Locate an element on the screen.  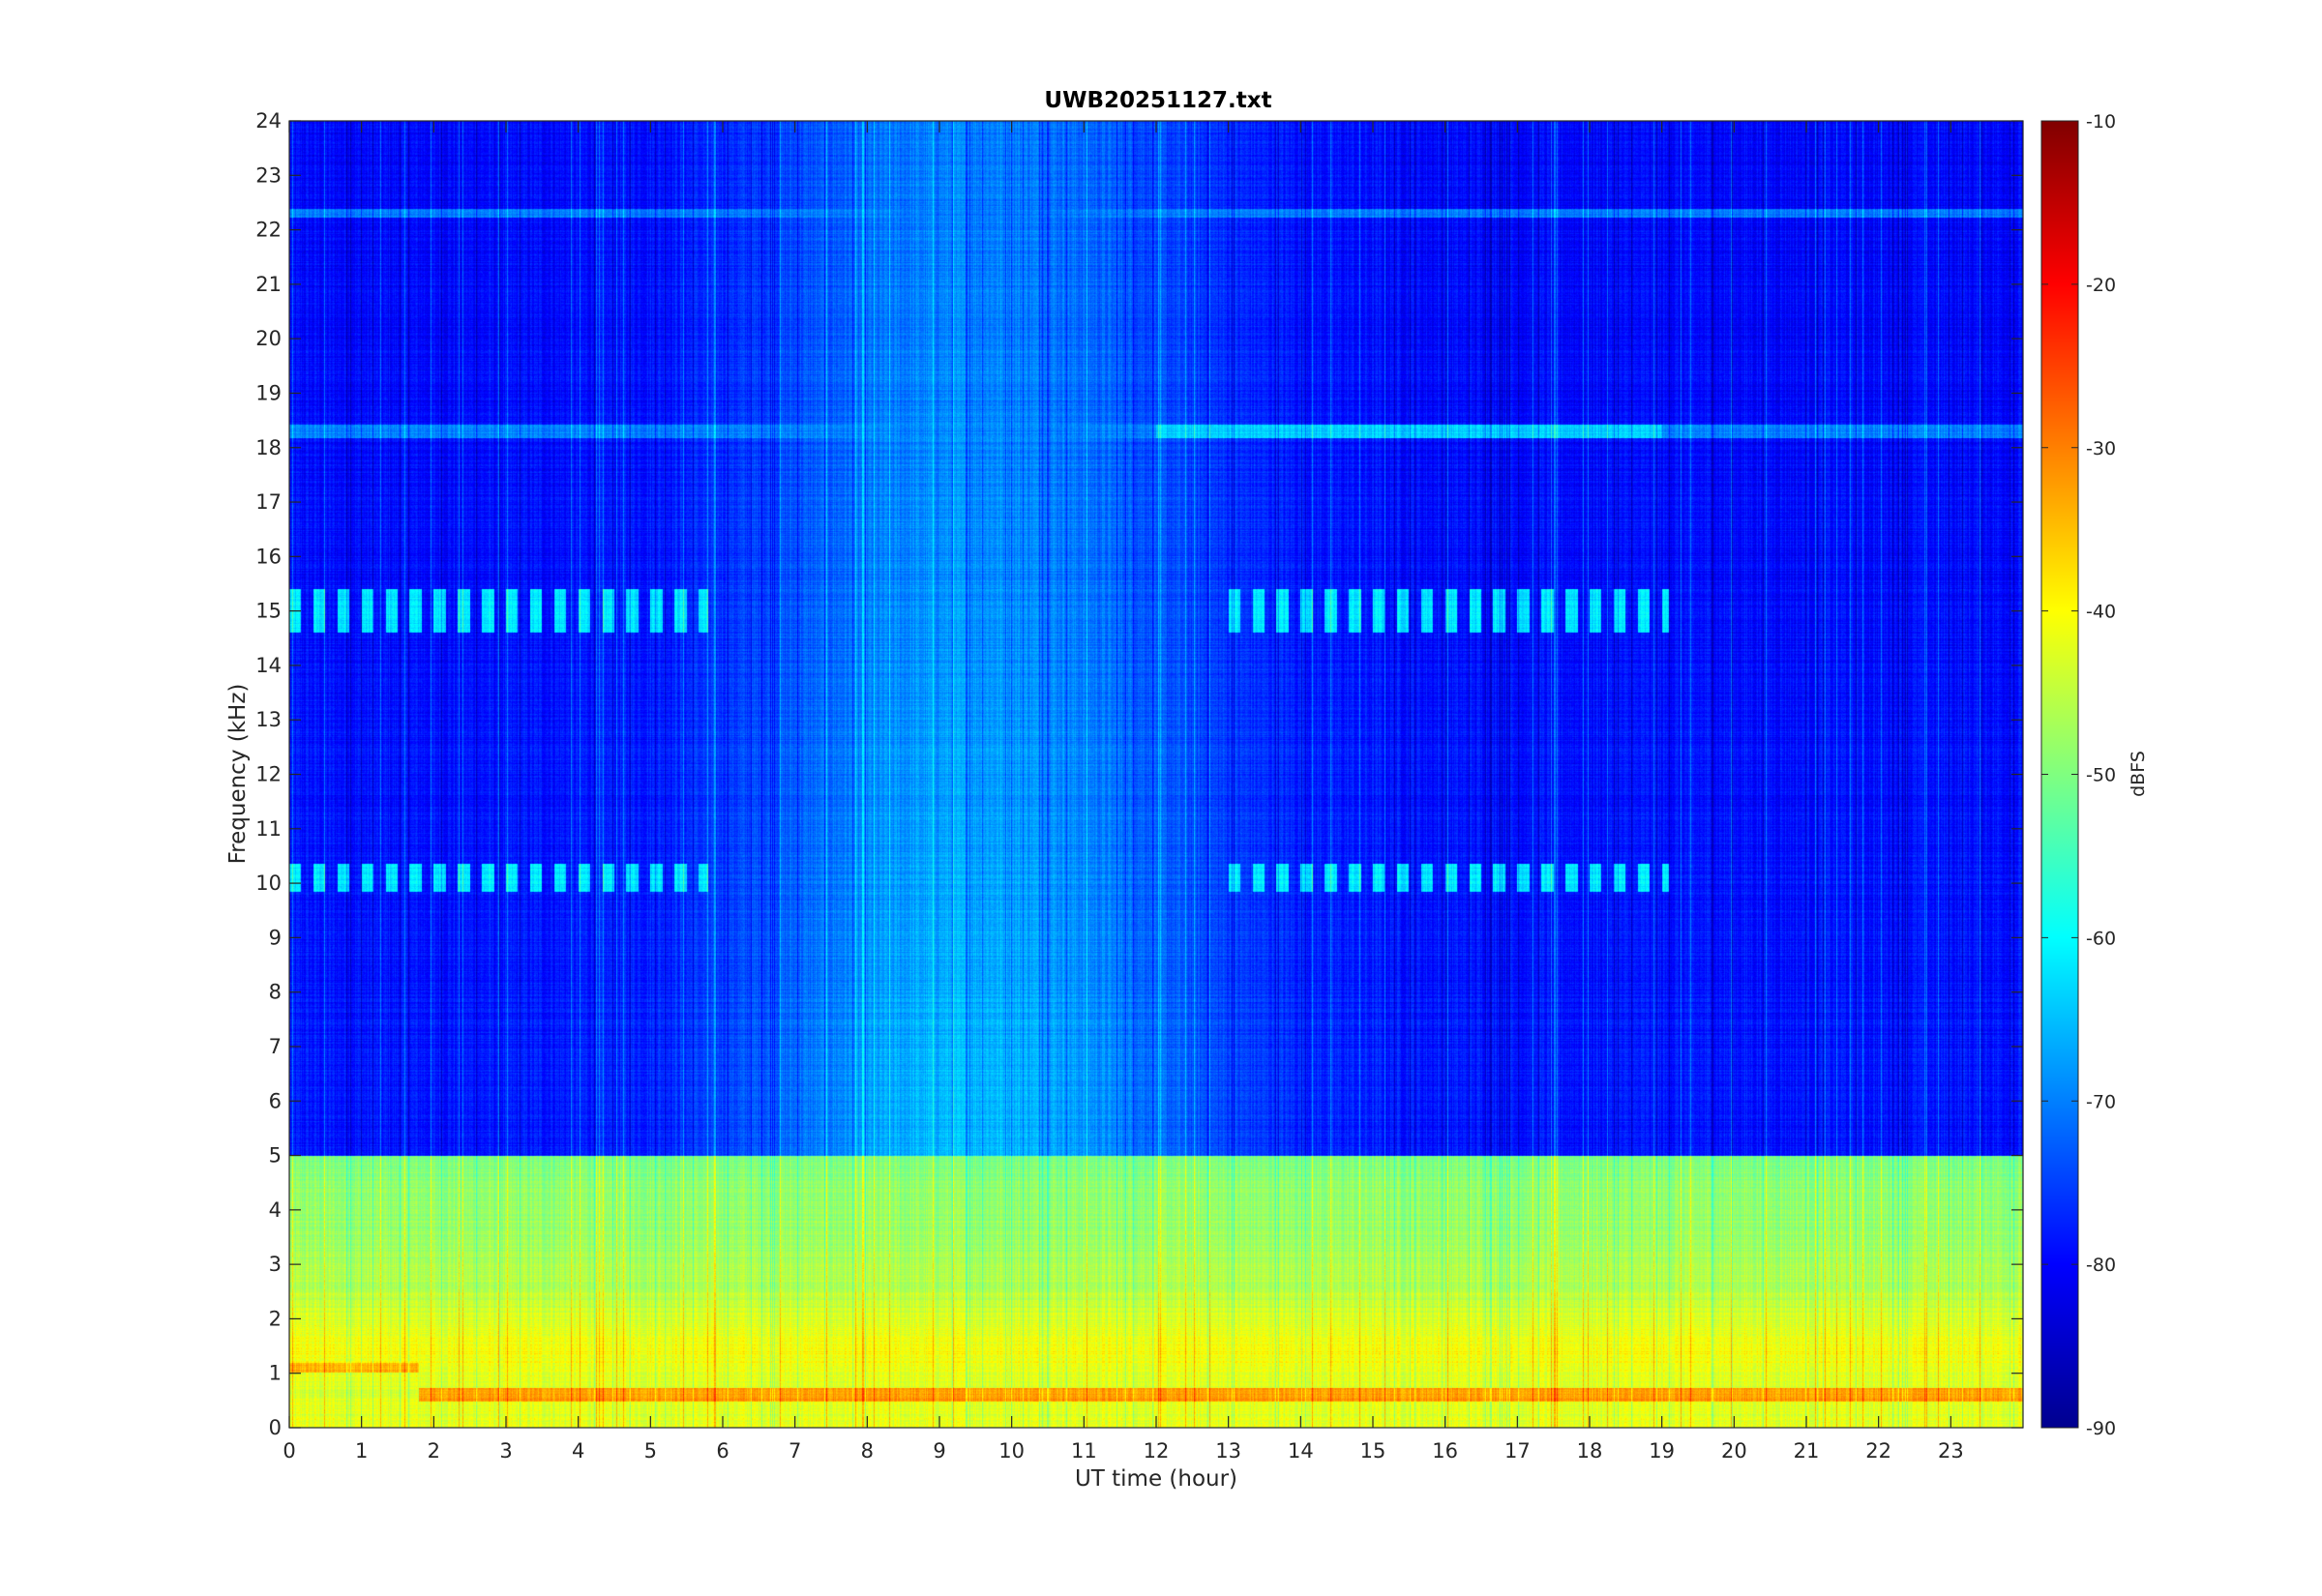
y-tick-label: 1 is located at coordinates (275, 1373).